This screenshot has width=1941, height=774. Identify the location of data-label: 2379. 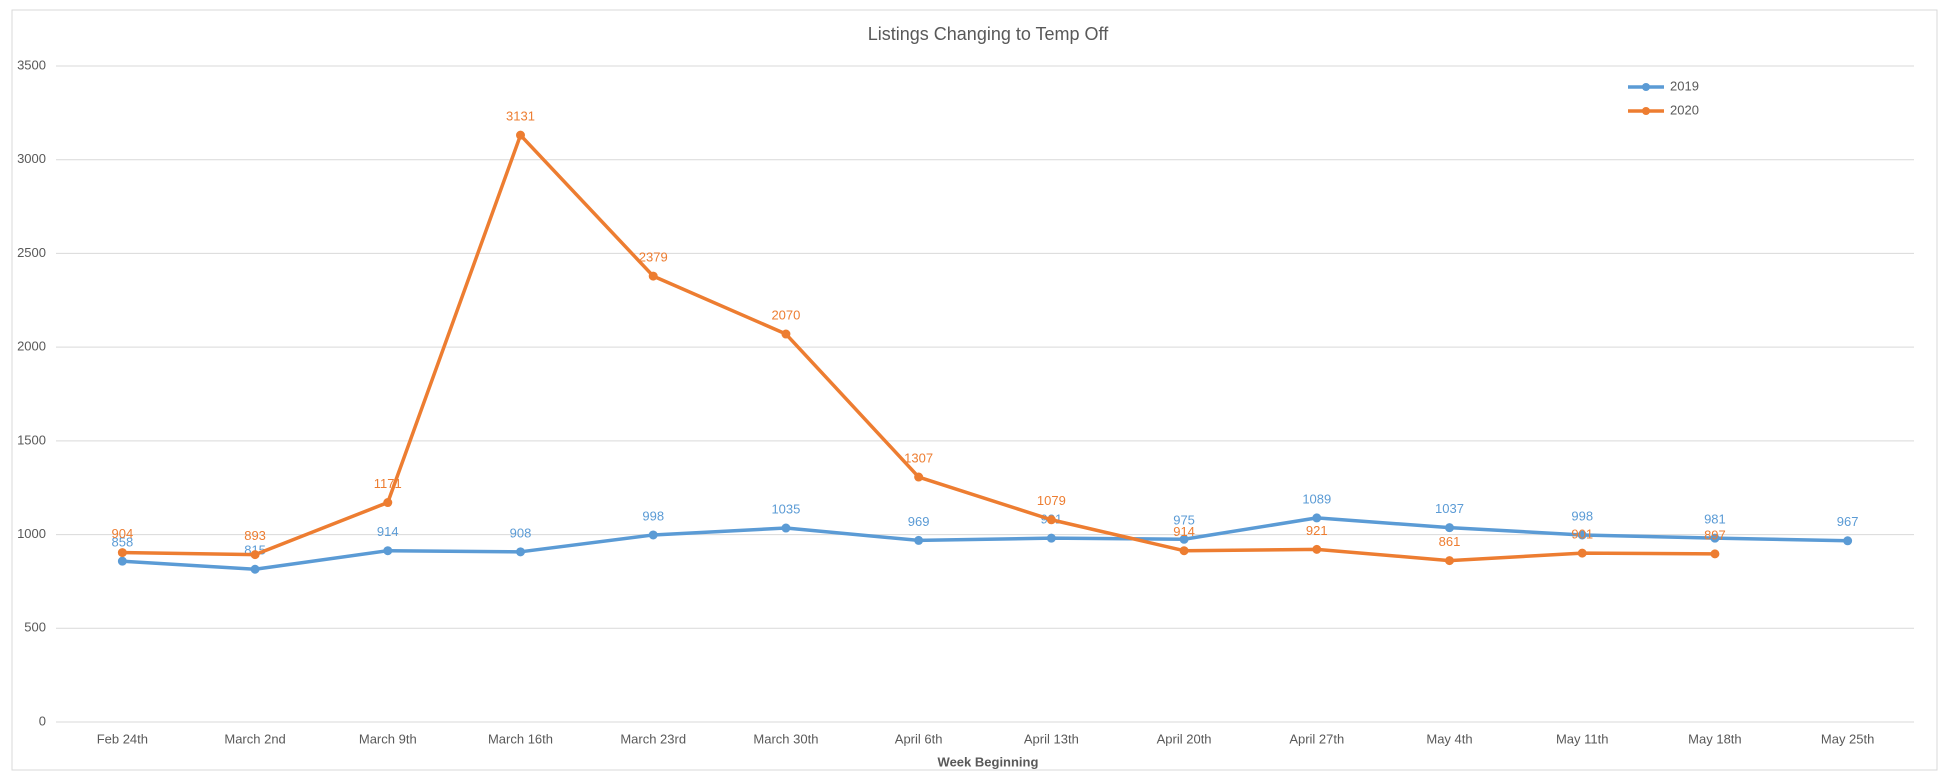
(653, 257).